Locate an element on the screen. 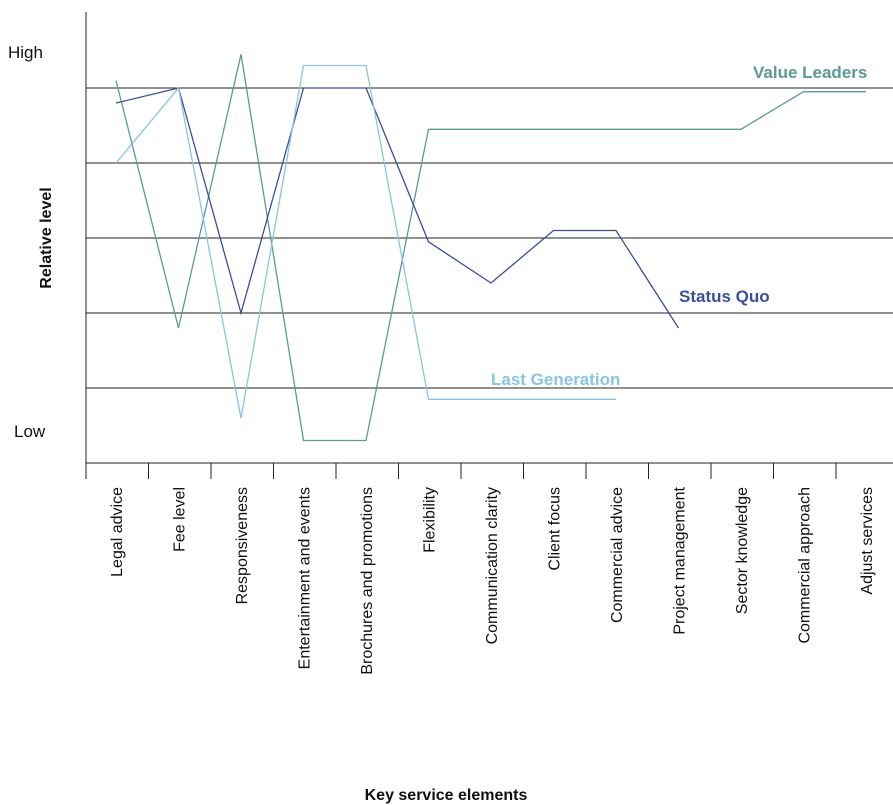 Image resolution: width=893 pixels, height=805 pixels. y-tick-label-low: Low is located at coordinates (30, 431).